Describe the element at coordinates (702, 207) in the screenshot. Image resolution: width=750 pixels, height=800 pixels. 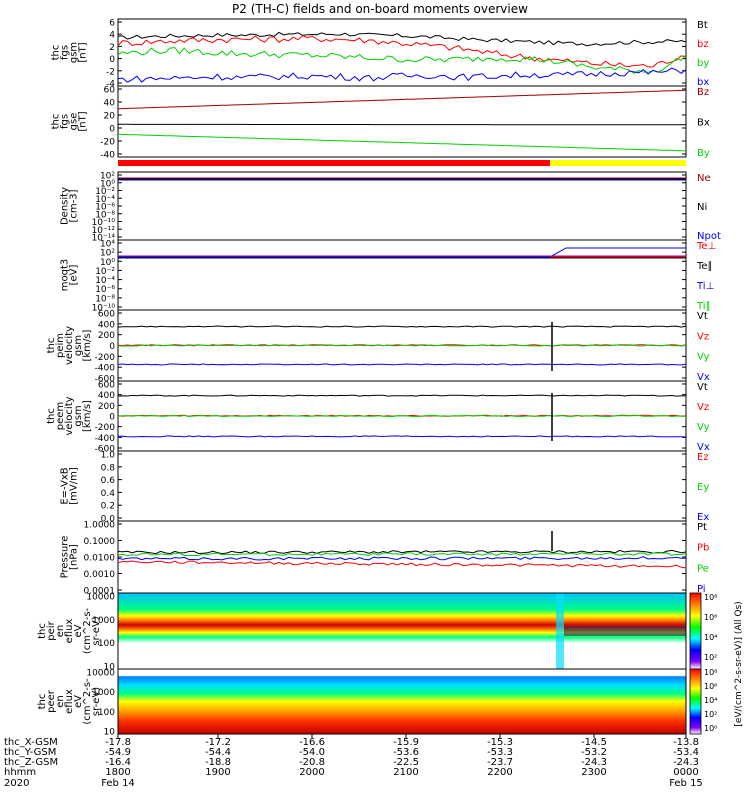
I see `legend-entry: Ni` at that location.